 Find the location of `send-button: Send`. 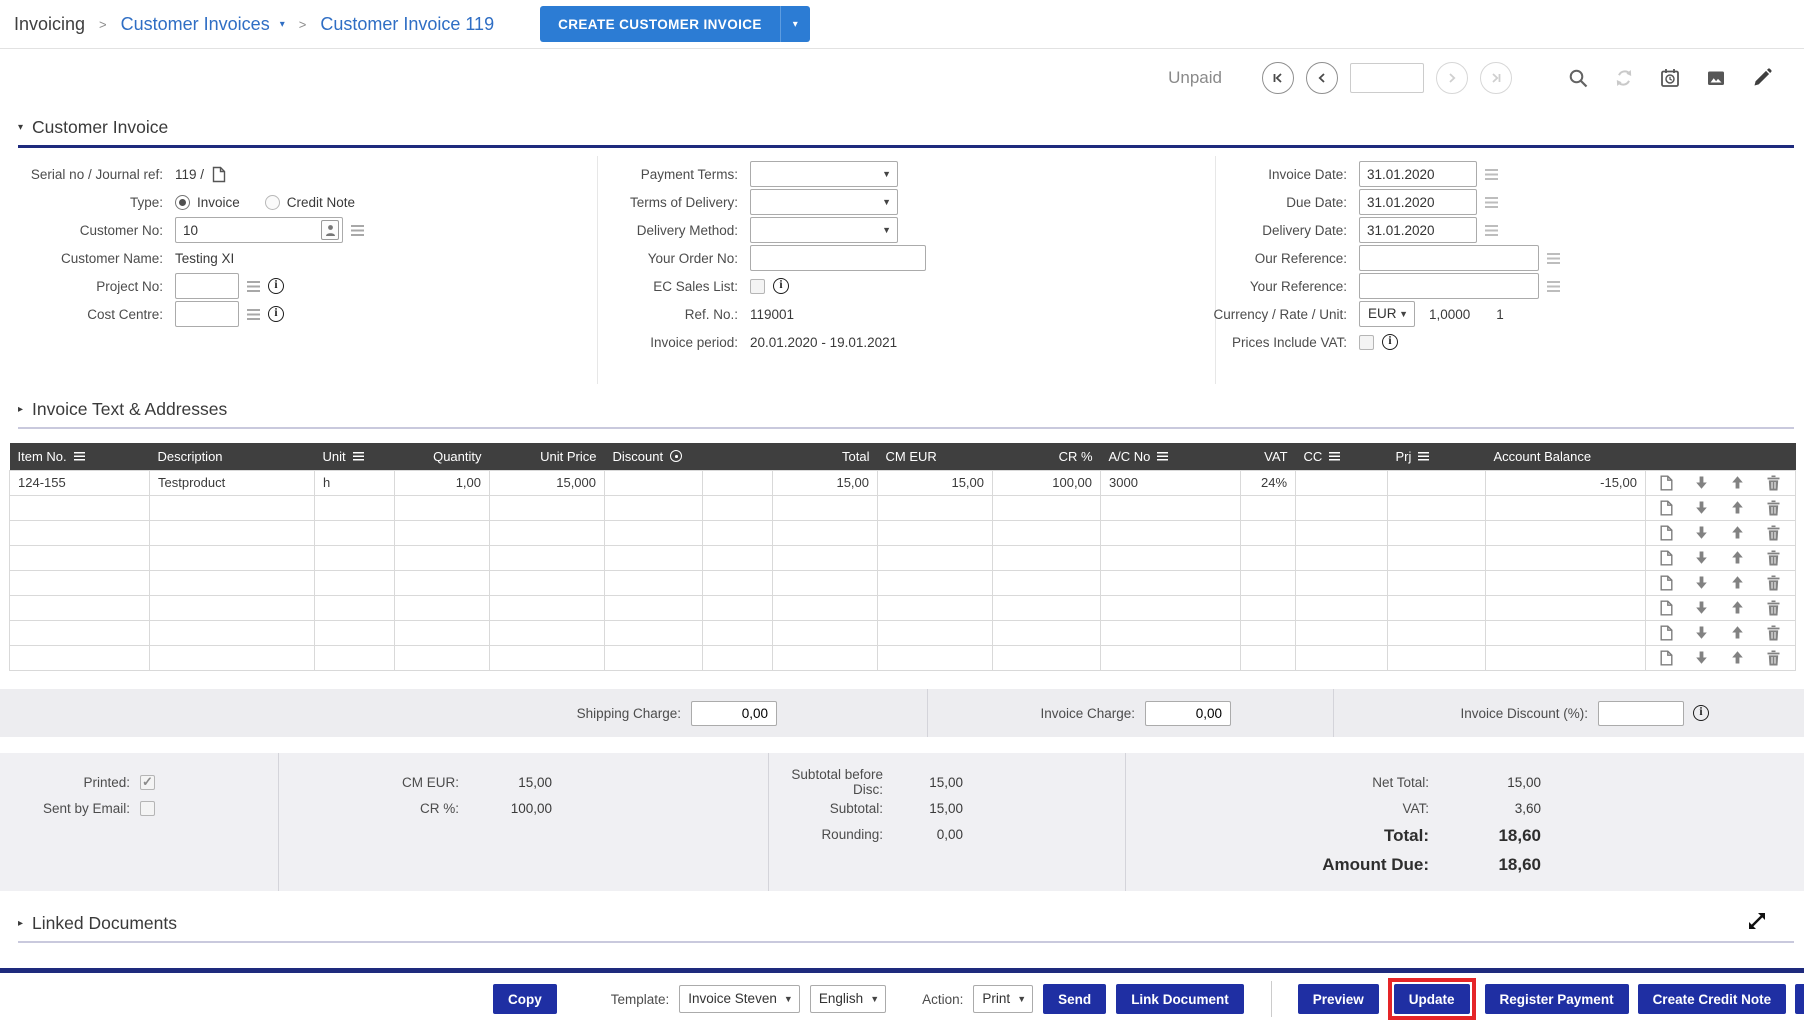

send-button: Send is located at coordinates (1075, 999).